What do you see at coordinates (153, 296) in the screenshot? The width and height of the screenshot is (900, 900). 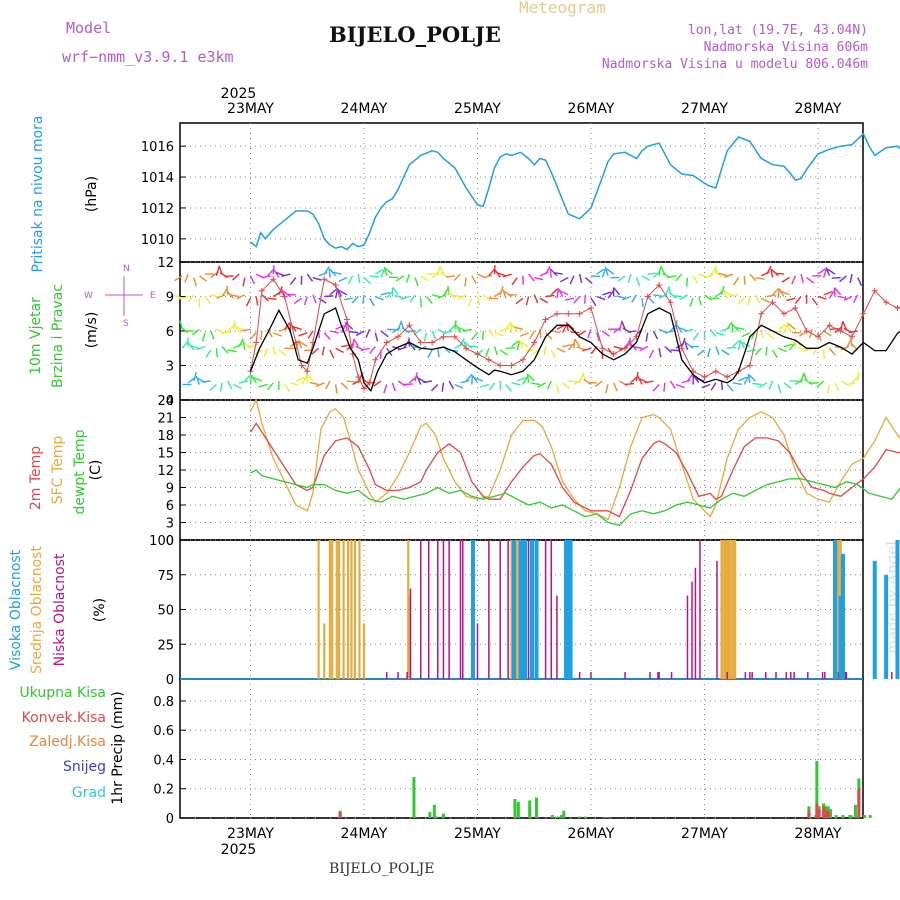 I see `wind-dir-east: E` at bounding box center [153, 296].